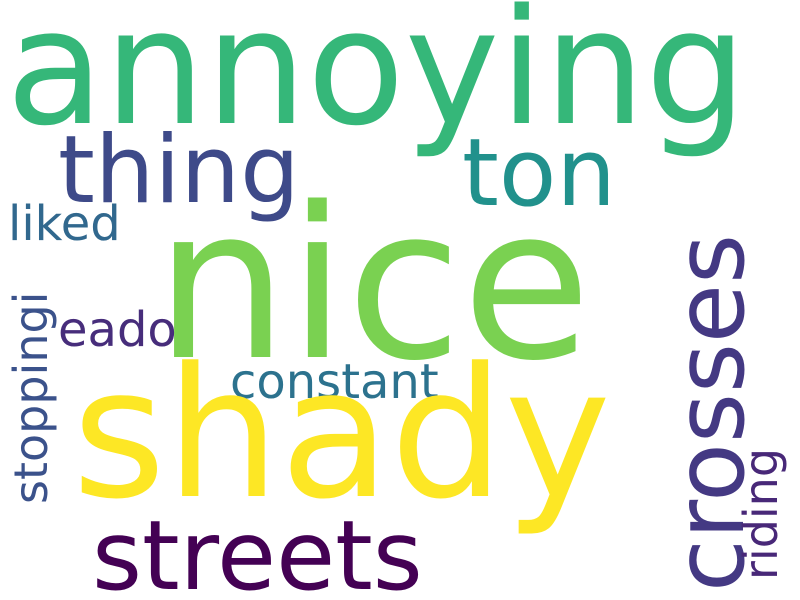 Image resolution: width=800 pixels, height=600 pixels. What do you see at coordinates (31, 397) in the screenshot?
I see `word-stoppingi: stoppingi` at bounding box center [31, 397].